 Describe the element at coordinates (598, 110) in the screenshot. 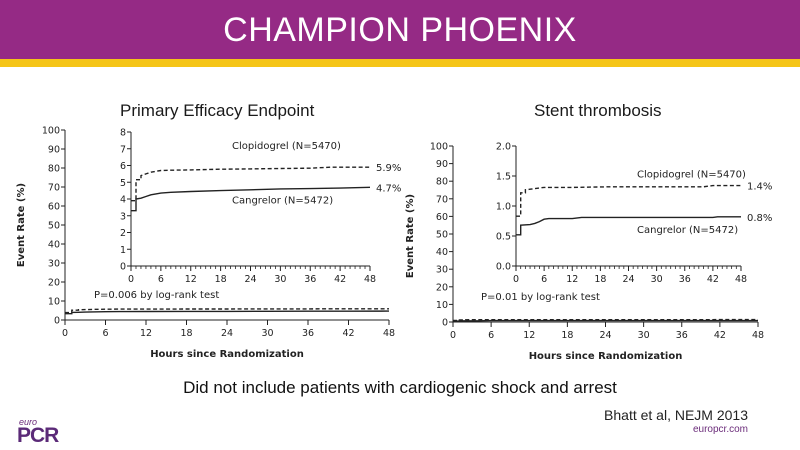

I see `chart-title-stent: Stent thrombosis` at that location.